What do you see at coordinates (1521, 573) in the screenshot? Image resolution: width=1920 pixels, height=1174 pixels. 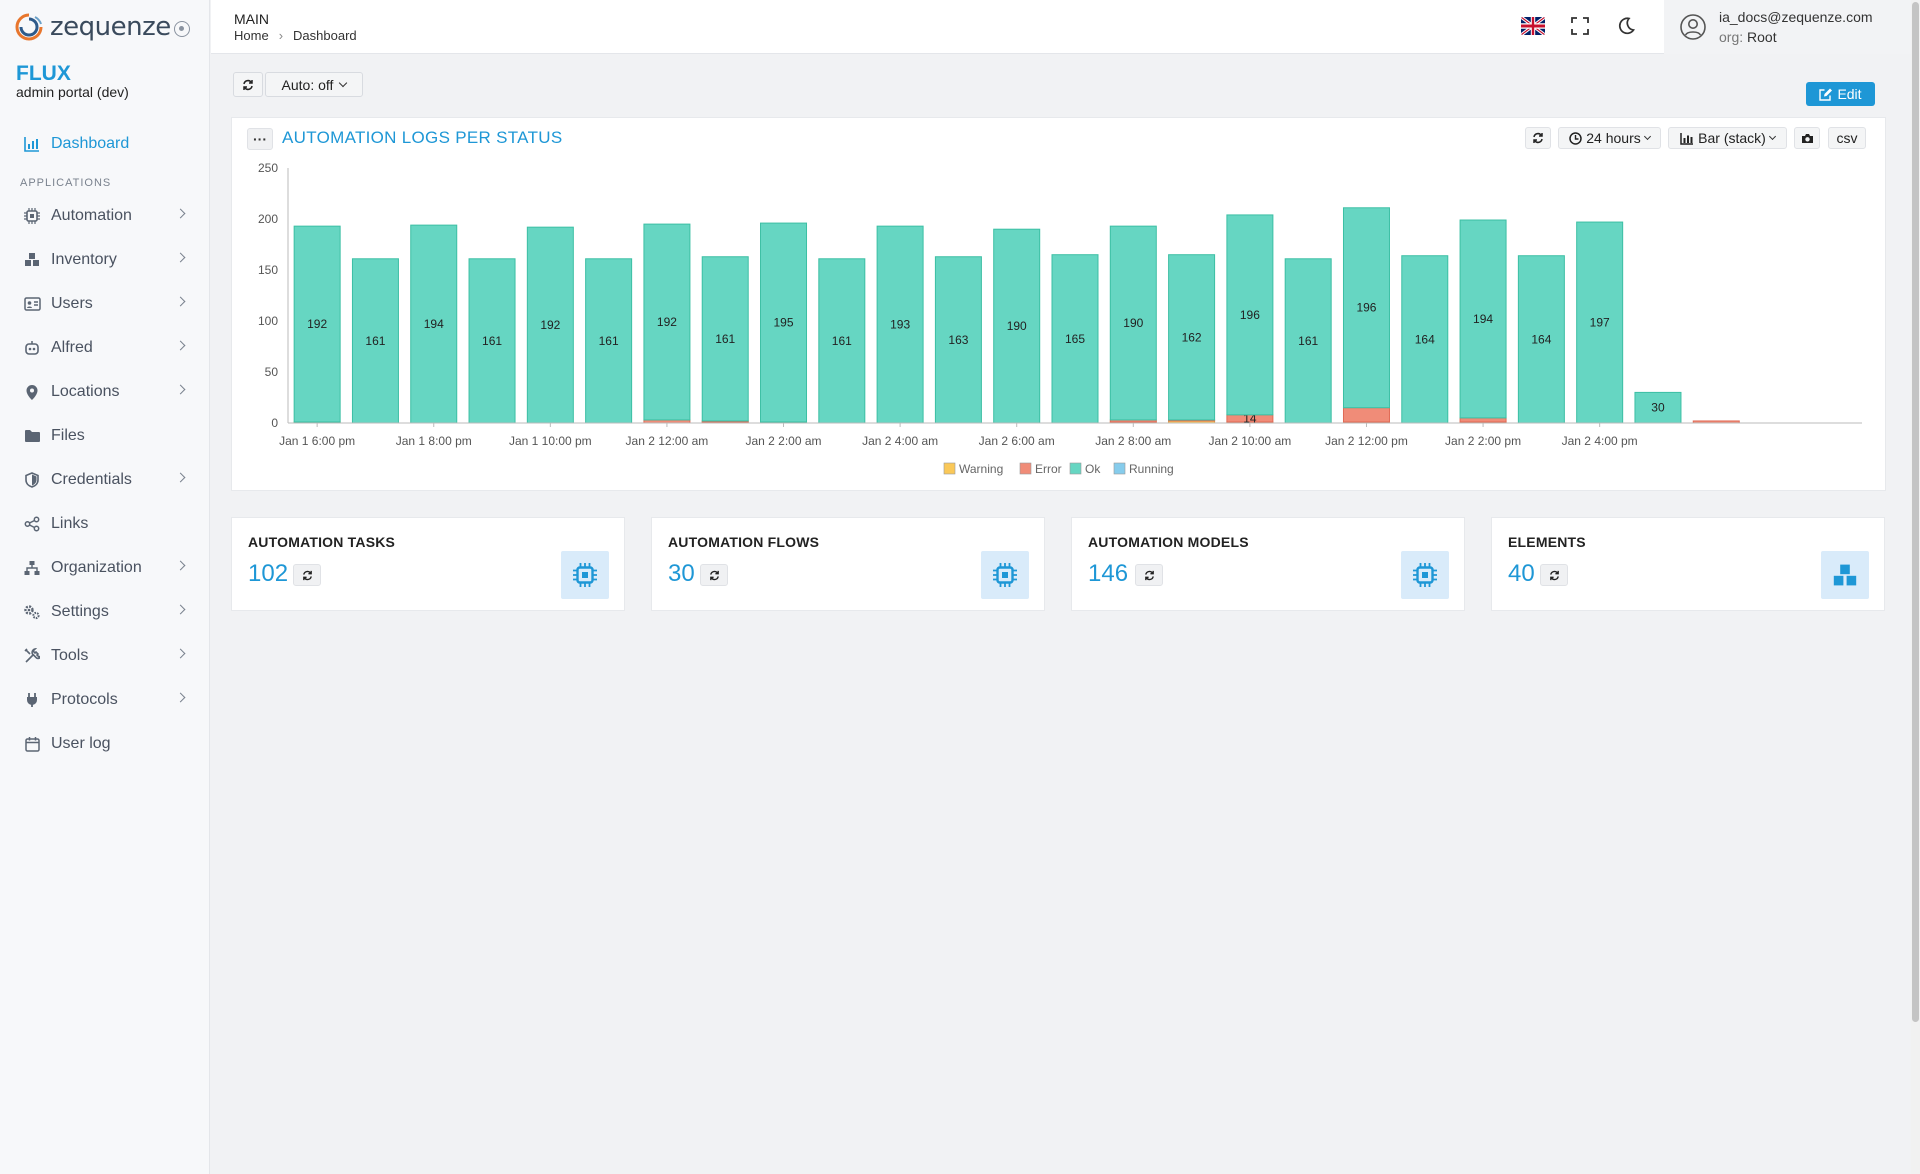 I see `stat-value: 40` at bounding box center [1521, 573].